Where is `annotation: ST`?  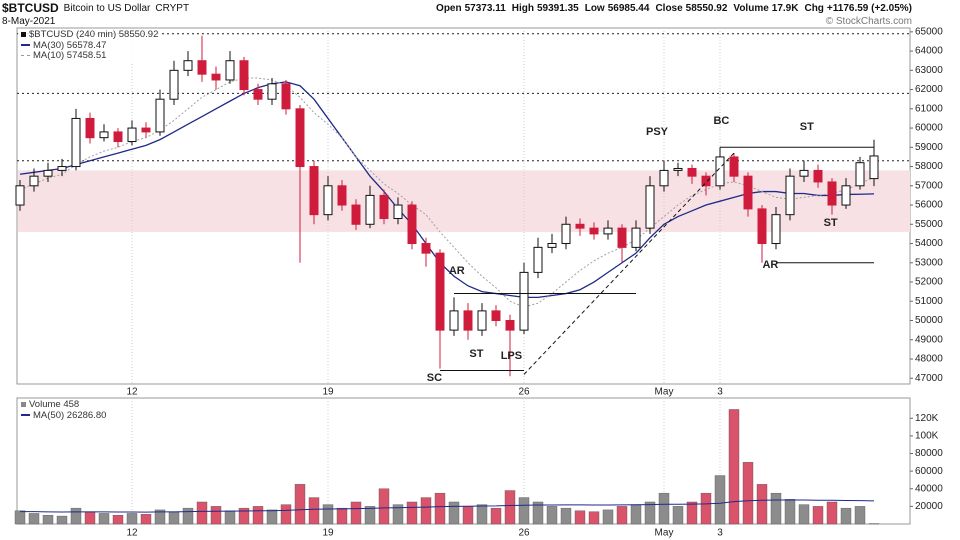 annotation: ST is located at coordinates (807, 127).